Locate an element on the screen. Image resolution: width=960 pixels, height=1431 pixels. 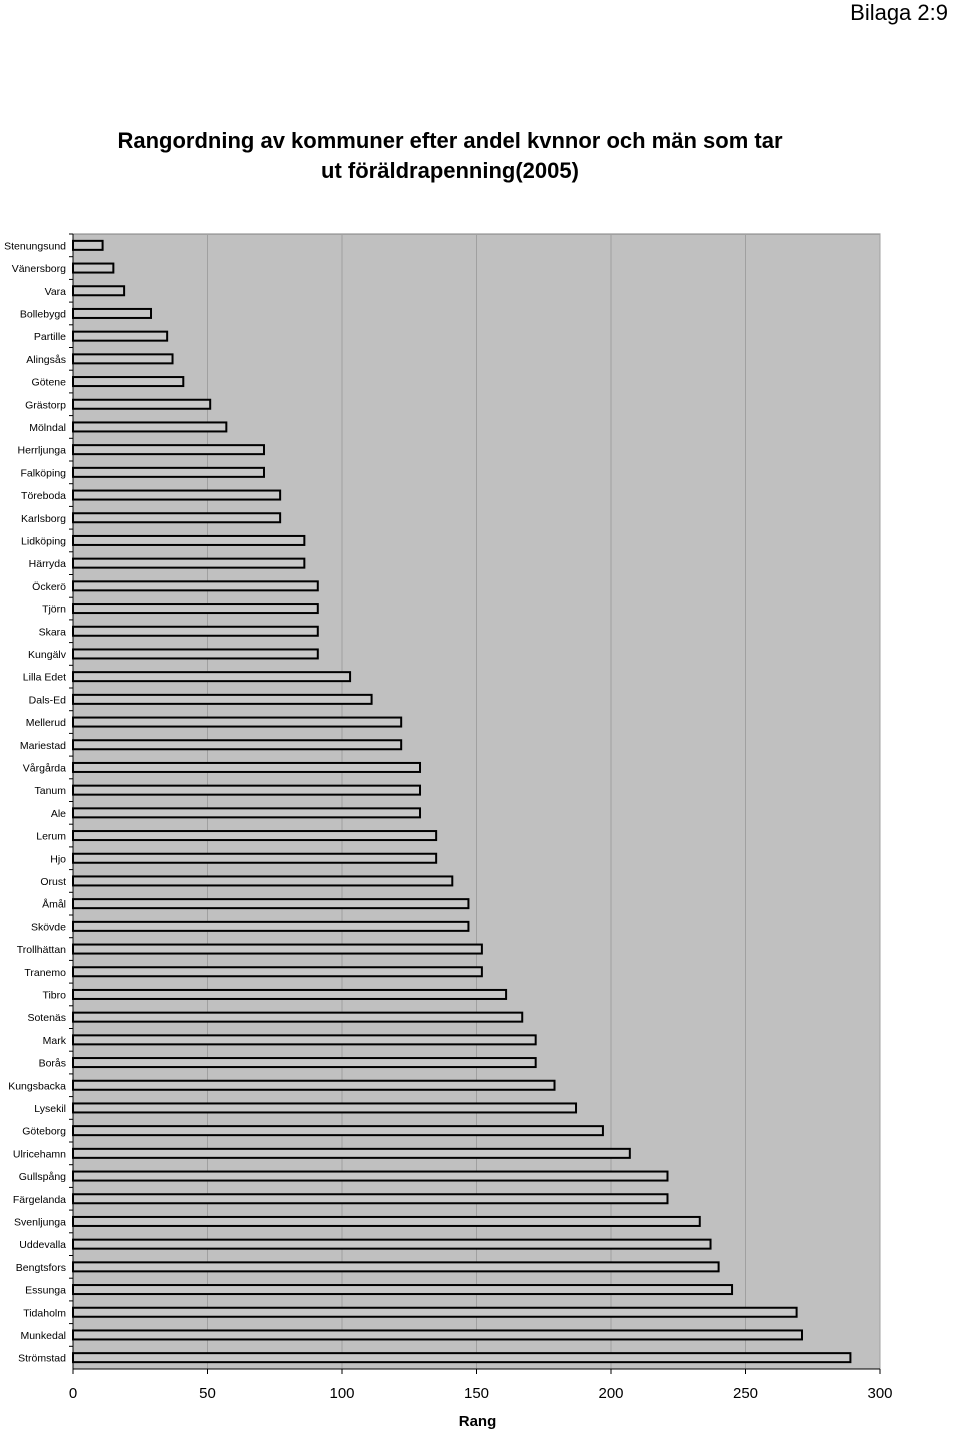
category-label: Tjörn is located at coordinates (54, 610).